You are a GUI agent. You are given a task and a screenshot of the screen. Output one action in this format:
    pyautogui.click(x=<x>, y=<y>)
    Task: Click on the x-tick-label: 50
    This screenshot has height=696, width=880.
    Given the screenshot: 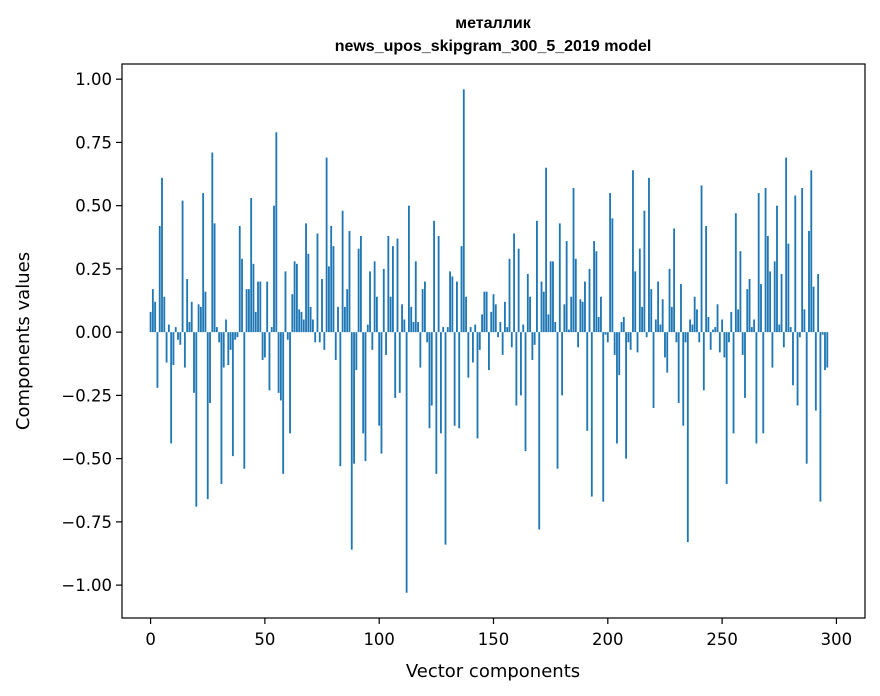 What is the action you would take?
    pyautogui.click(x=264, y=639)
    